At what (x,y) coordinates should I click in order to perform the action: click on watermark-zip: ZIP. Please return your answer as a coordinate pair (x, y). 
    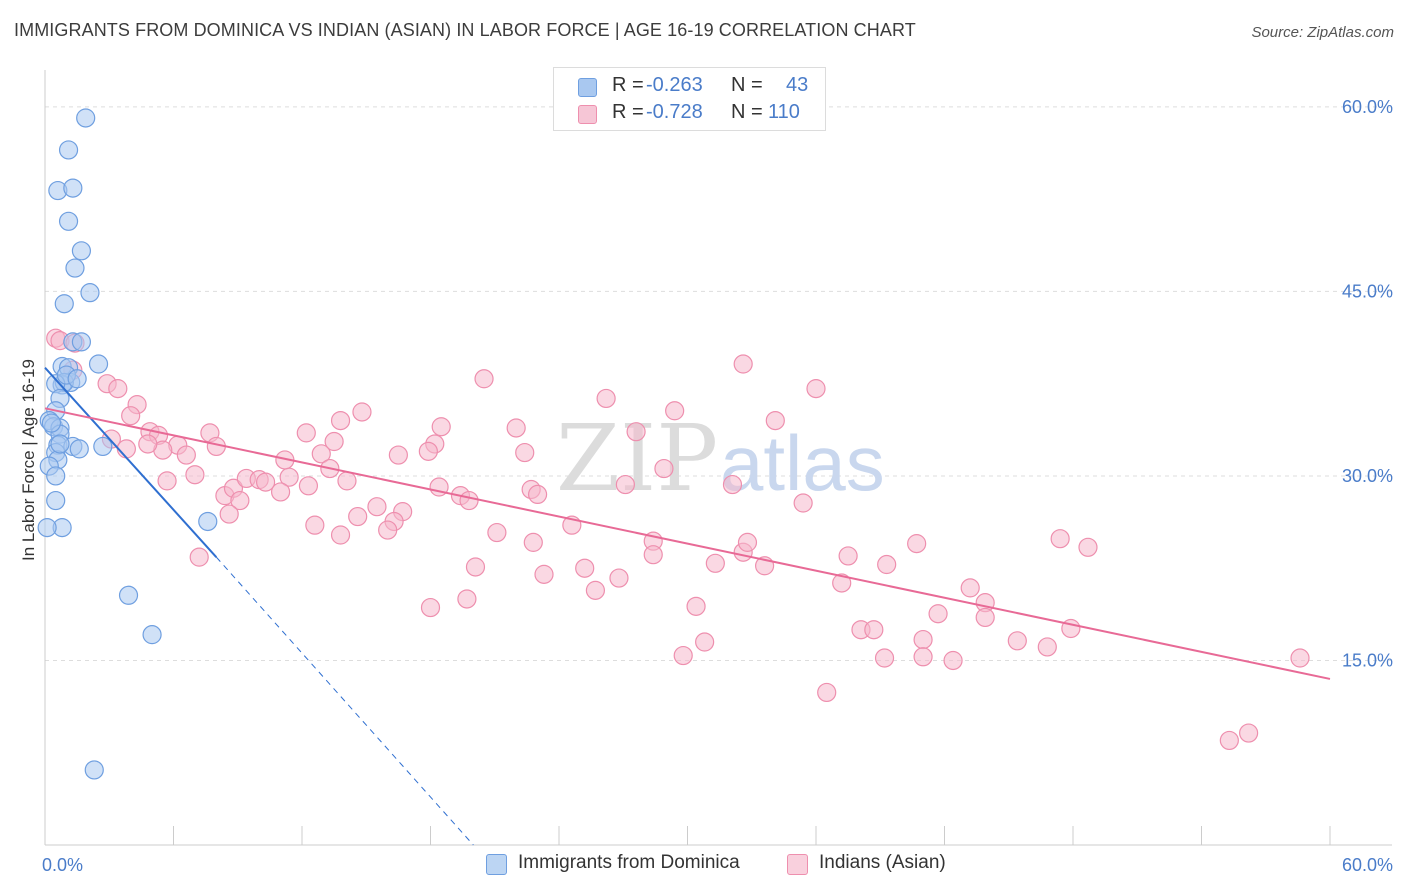
    Looking at the image, I should click on (637, 458).